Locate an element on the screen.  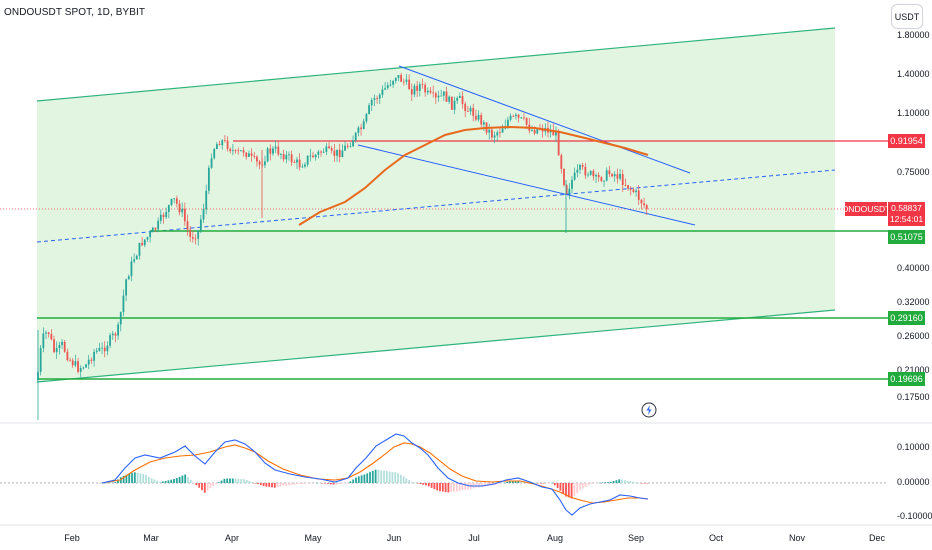
symbol-title: ONDOUSDT SPOT, 1D, BYBIT is located at coordinates (75, 12).